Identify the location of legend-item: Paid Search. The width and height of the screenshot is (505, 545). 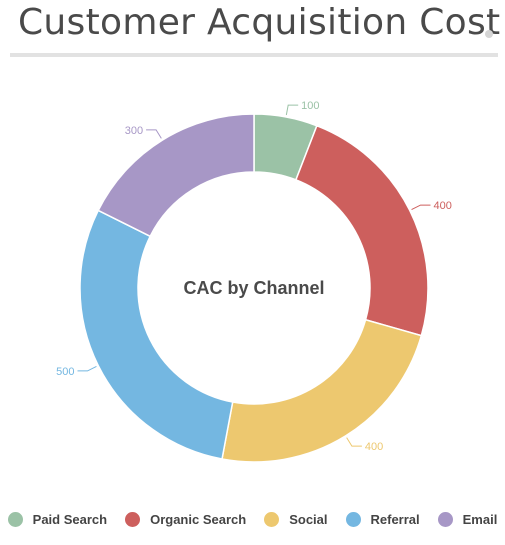
(57, 519).